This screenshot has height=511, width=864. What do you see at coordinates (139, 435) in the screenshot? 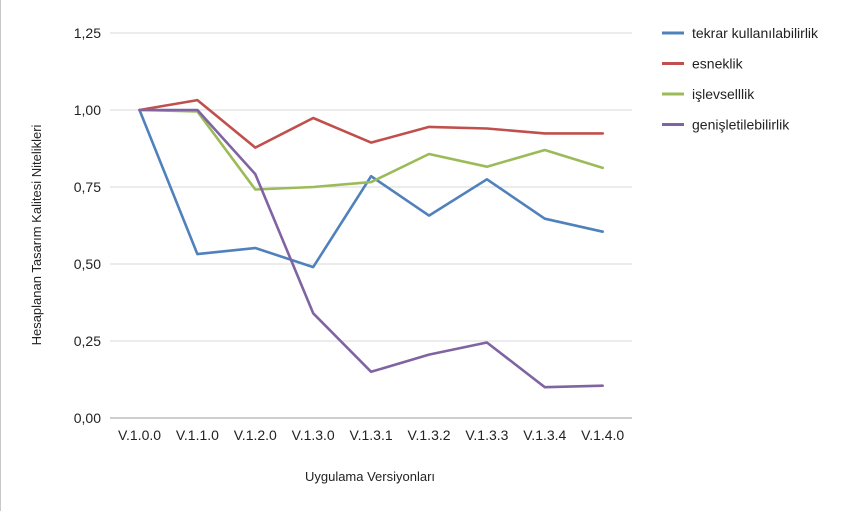
I see `x-tick-label: V.1.0.0` at bounding box center [139, 435].